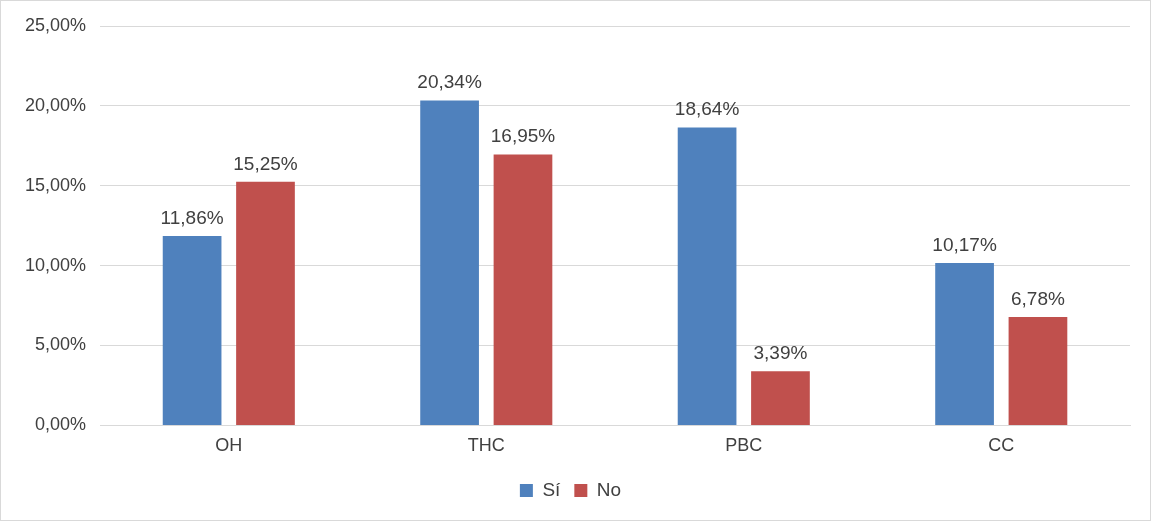  Describe the element at coordinates (55, 264) in the screenshot. I see `y-tick-label: 10,00%` at that location.